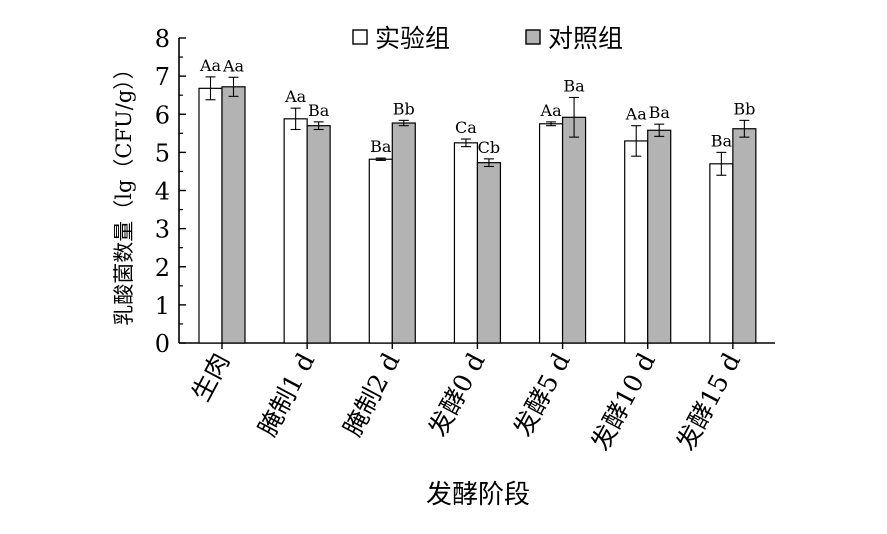 The height and width of the screenshot is (534, 887). I want to click on significance-label-1-1: Ba, so click(319, 110).